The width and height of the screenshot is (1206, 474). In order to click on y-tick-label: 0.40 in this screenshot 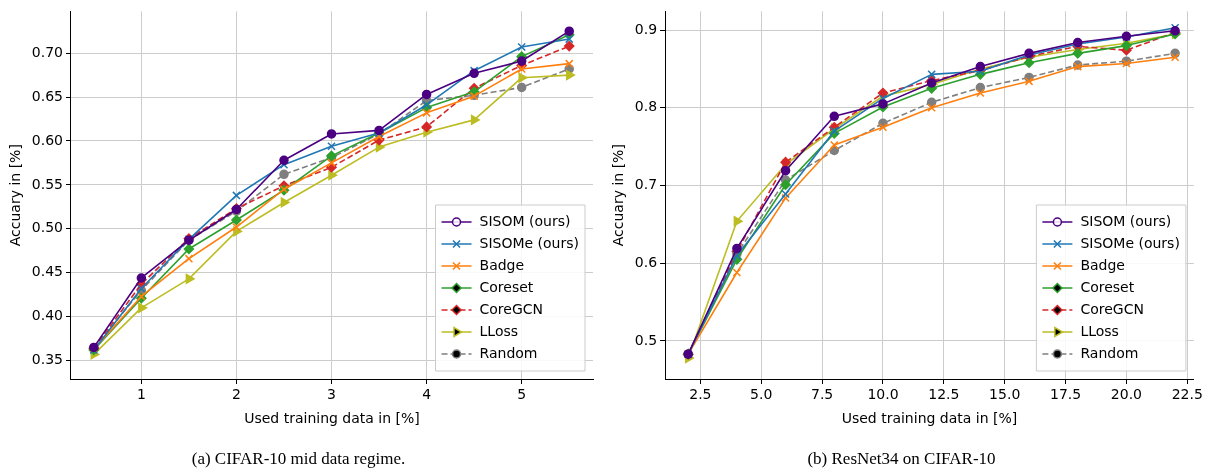, I will do `click(47, 315)`.